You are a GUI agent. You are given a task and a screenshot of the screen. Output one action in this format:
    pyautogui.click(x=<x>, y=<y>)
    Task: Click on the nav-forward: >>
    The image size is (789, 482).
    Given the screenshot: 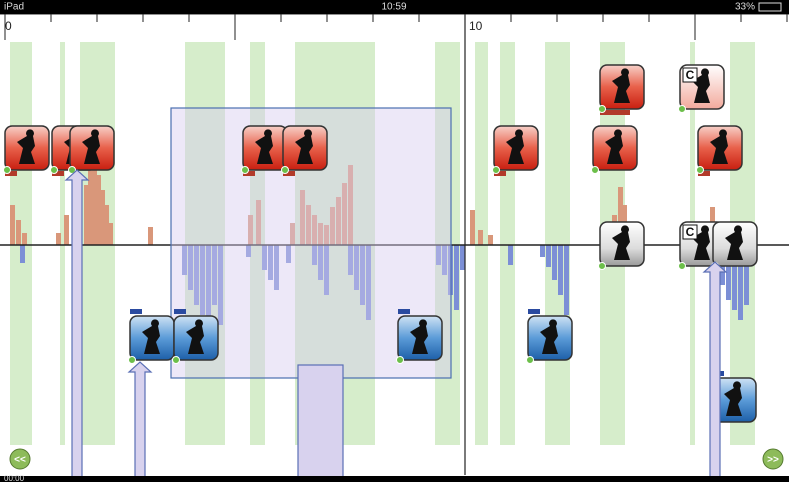 What is the action you would take?
    pyautogui.click(x=773, y=459)
    